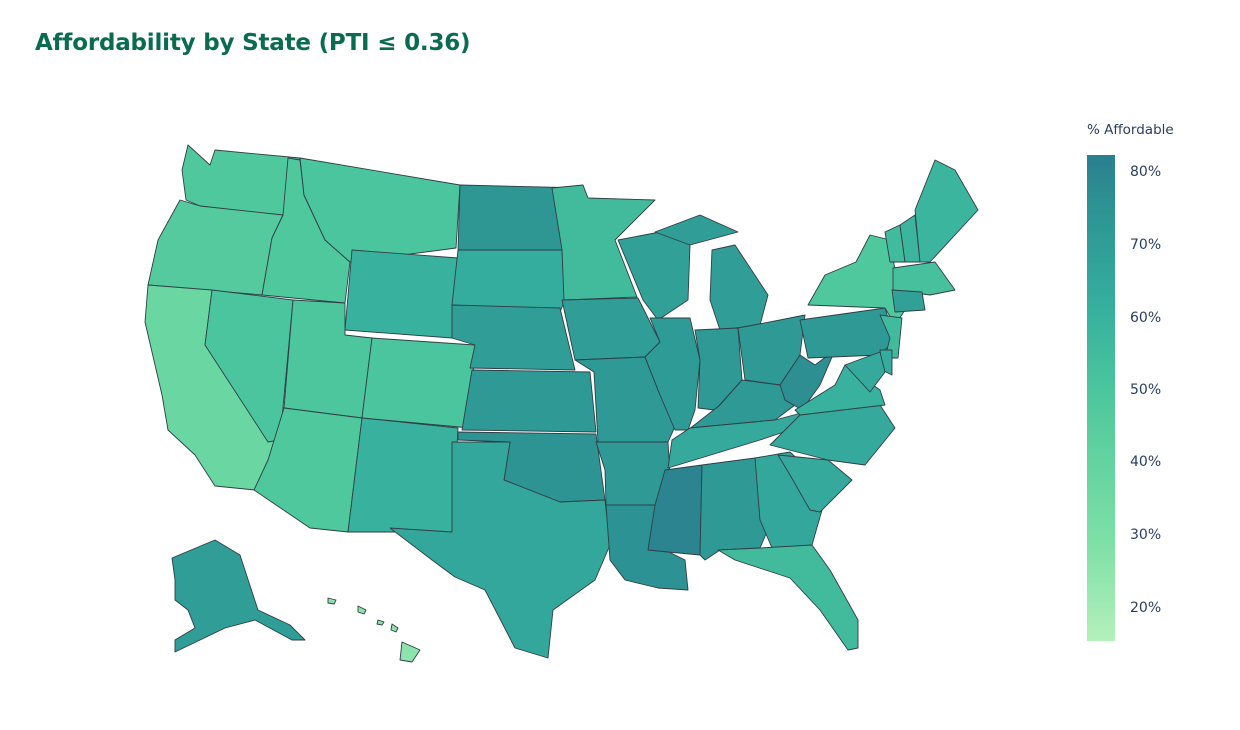 This screenshot has height=730, width=1240. What do you see at coordinates (788, 597) in the screenshot?
I see `state-fl` at bounding box center [788, 597].